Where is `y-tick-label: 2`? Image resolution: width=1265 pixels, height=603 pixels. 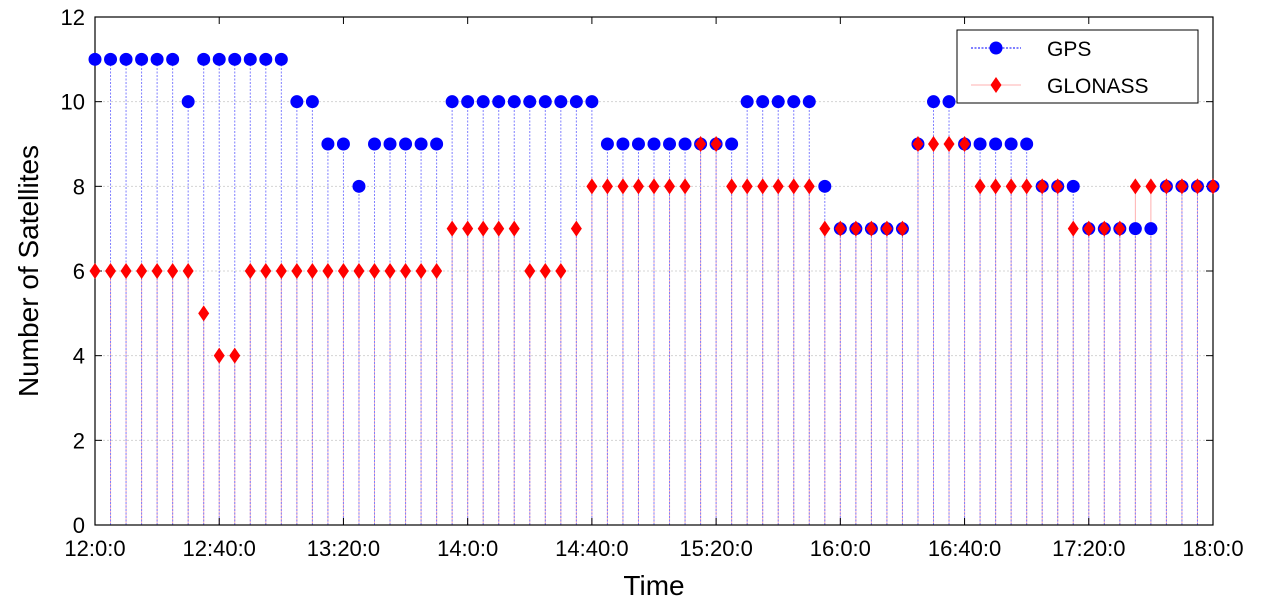
y-tick-label: 2 is located at coordinates (79, 440).